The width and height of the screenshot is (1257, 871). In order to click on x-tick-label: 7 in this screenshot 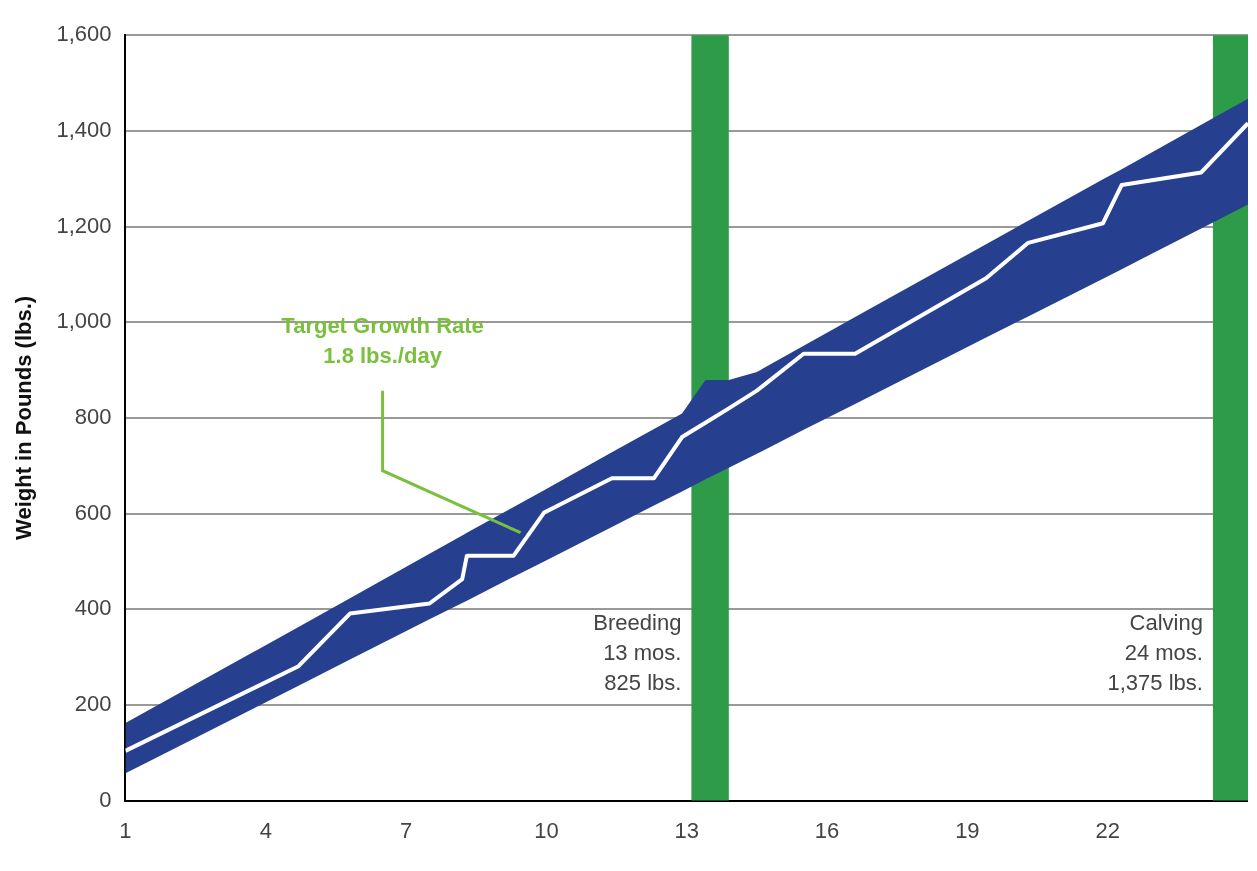, I will do `click(406, 830)`.